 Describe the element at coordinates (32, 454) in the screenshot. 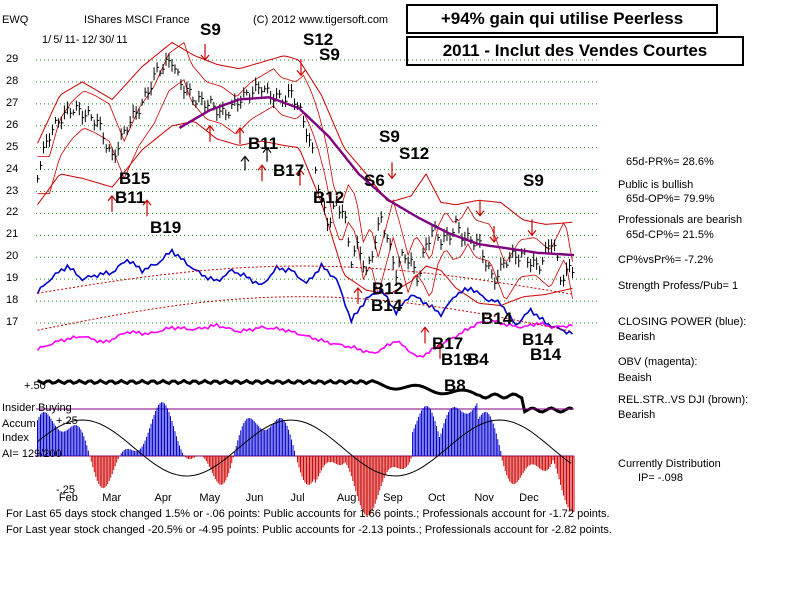

I see `ai-label: AI= 129/200` at that location.